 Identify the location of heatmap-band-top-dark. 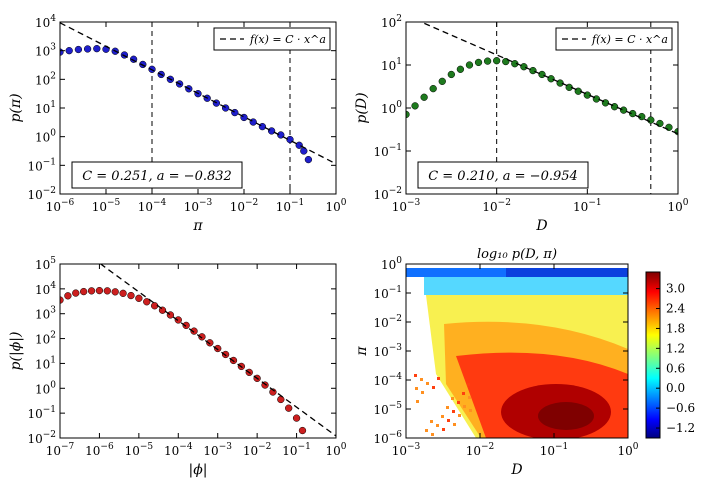
(567, 272).